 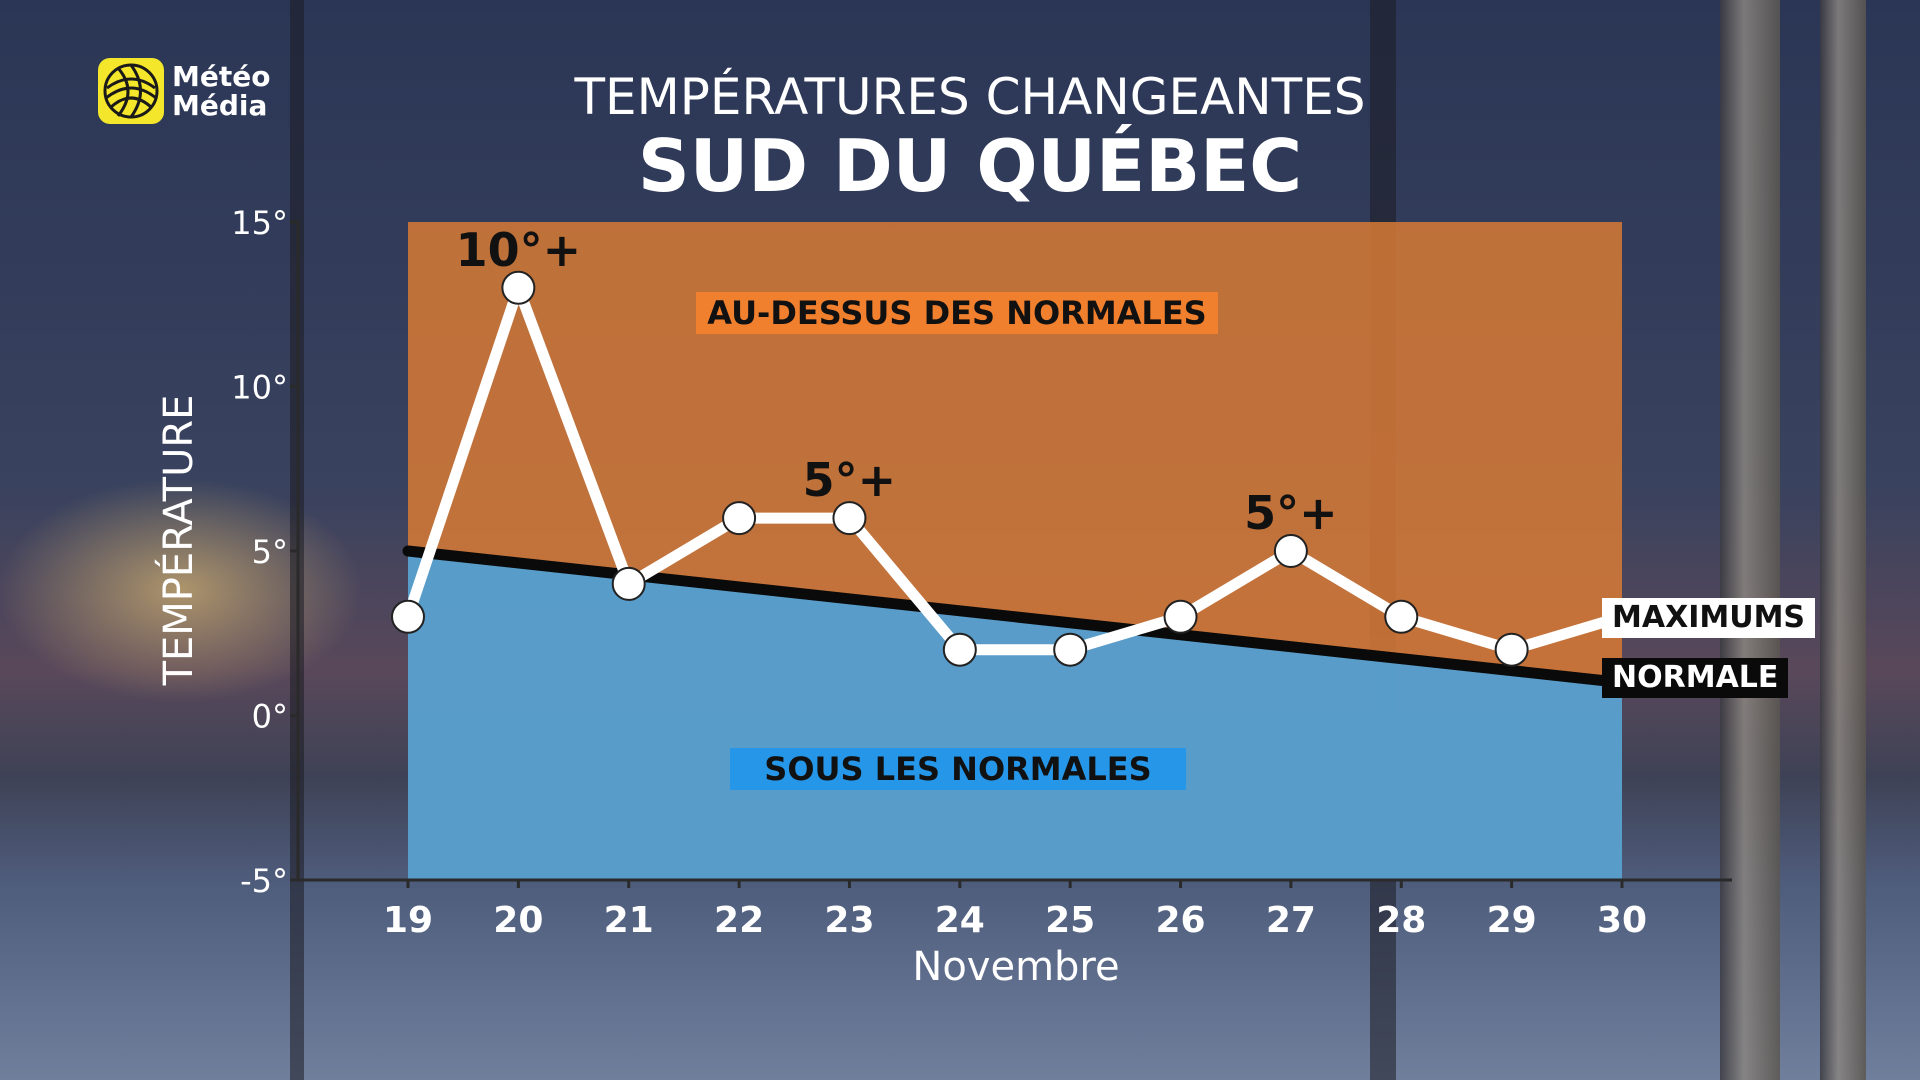 I want to click on logo-wordmark: Météo Média, so click(x=221, y=91).